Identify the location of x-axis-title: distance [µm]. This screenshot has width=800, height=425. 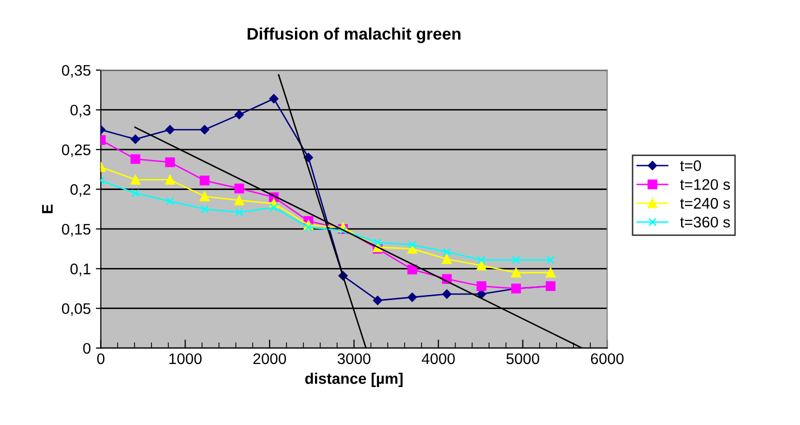
(354, 379).